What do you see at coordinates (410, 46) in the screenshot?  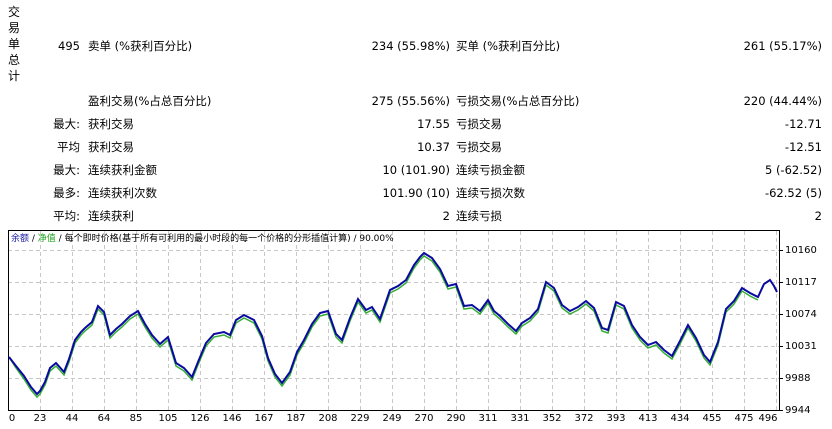 I see `short-positions-value: 234 (55.98%)` at bounding box center [410, 46].